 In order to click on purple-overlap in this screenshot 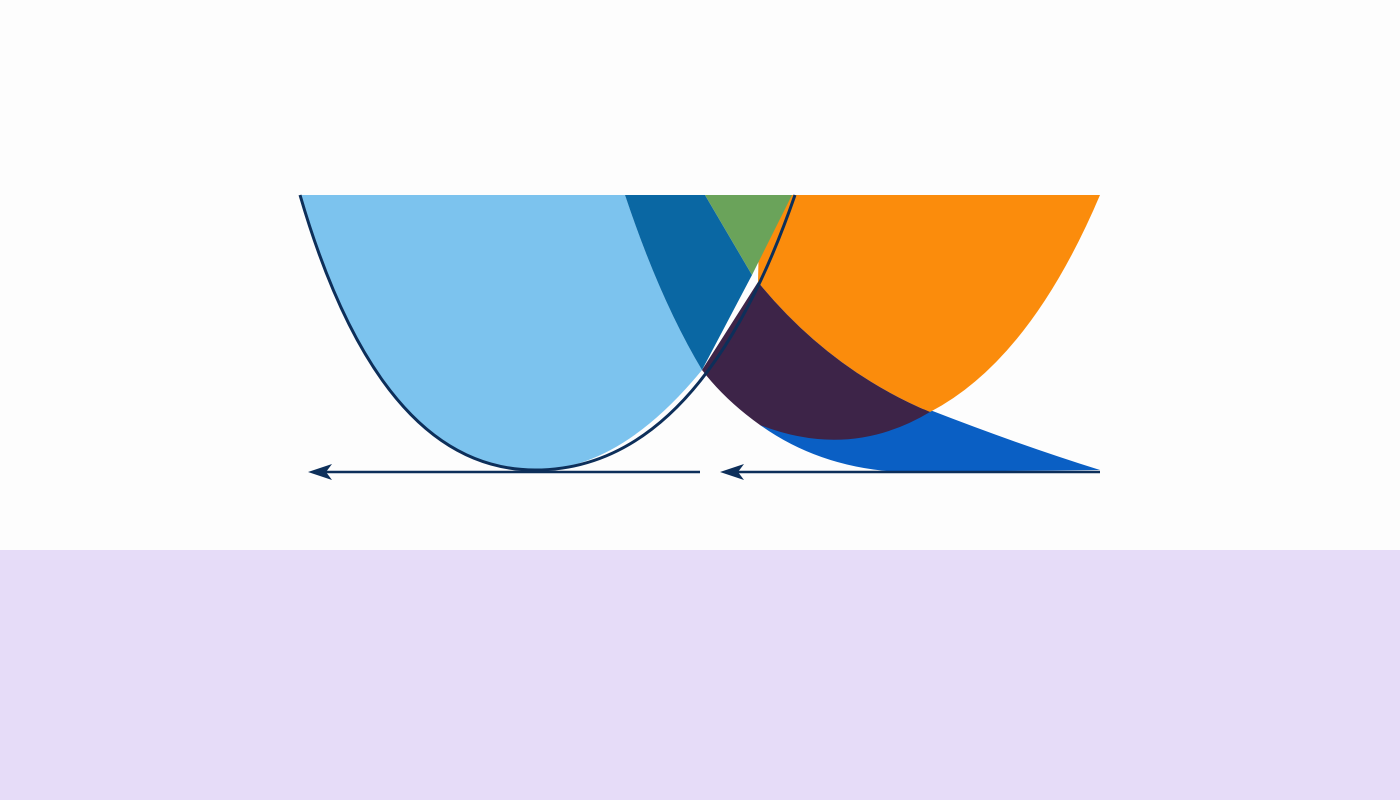, I will do `click(816, 361)`.